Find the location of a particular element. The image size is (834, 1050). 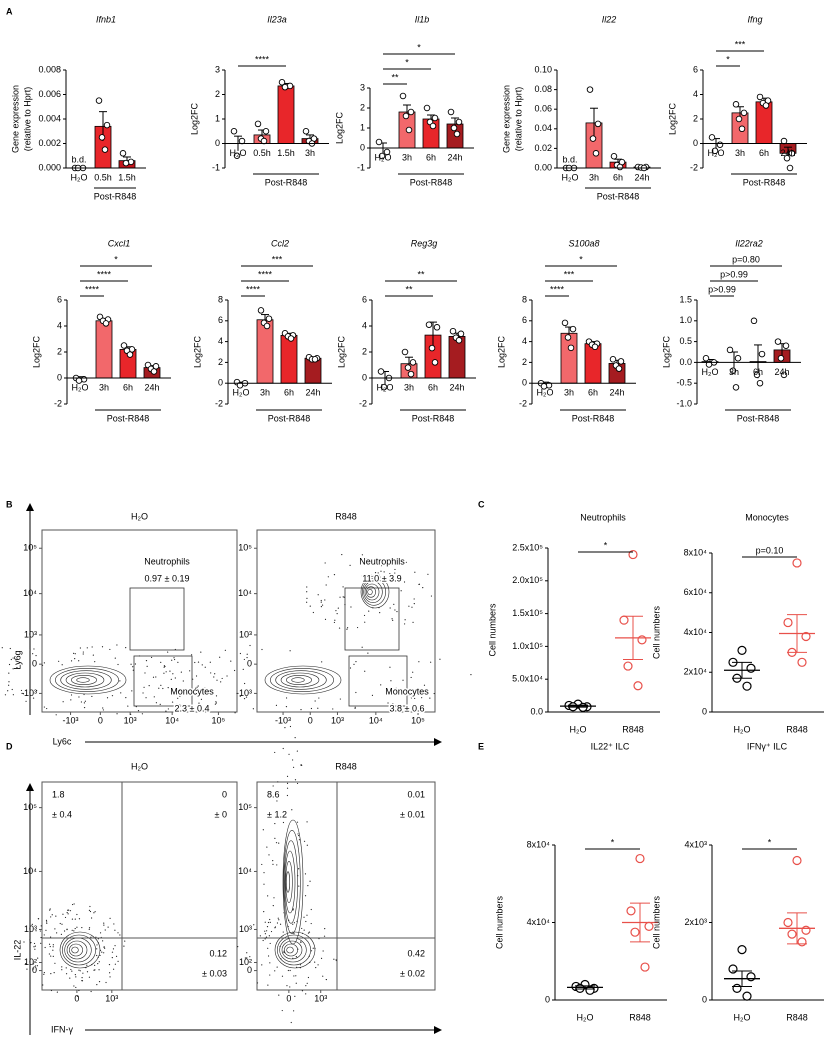

y-tick-label: 2 is located at coordinates (524, 362).